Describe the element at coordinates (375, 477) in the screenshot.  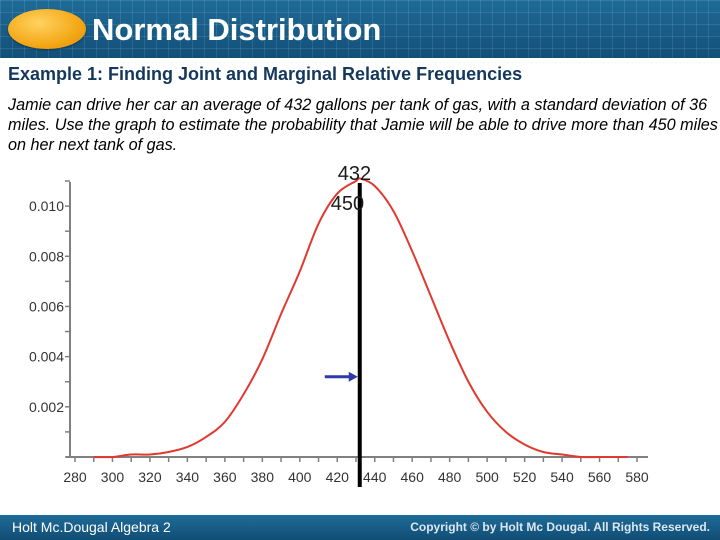
I see `x-tick-label: 440` at that location.